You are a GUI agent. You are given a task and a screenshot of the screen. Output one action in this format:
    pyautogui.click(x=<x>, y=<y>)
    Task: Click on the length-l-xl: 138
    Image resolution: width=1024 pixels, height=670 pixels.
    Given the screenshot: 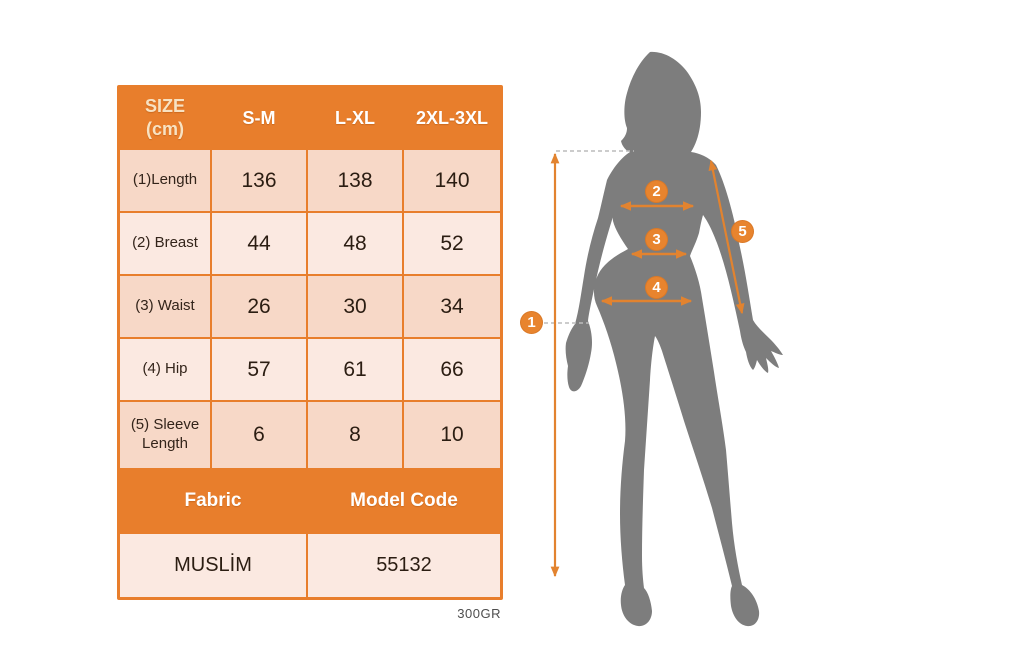 What is the action you would take?
    pyautogui.click(x=355, y=180)
    